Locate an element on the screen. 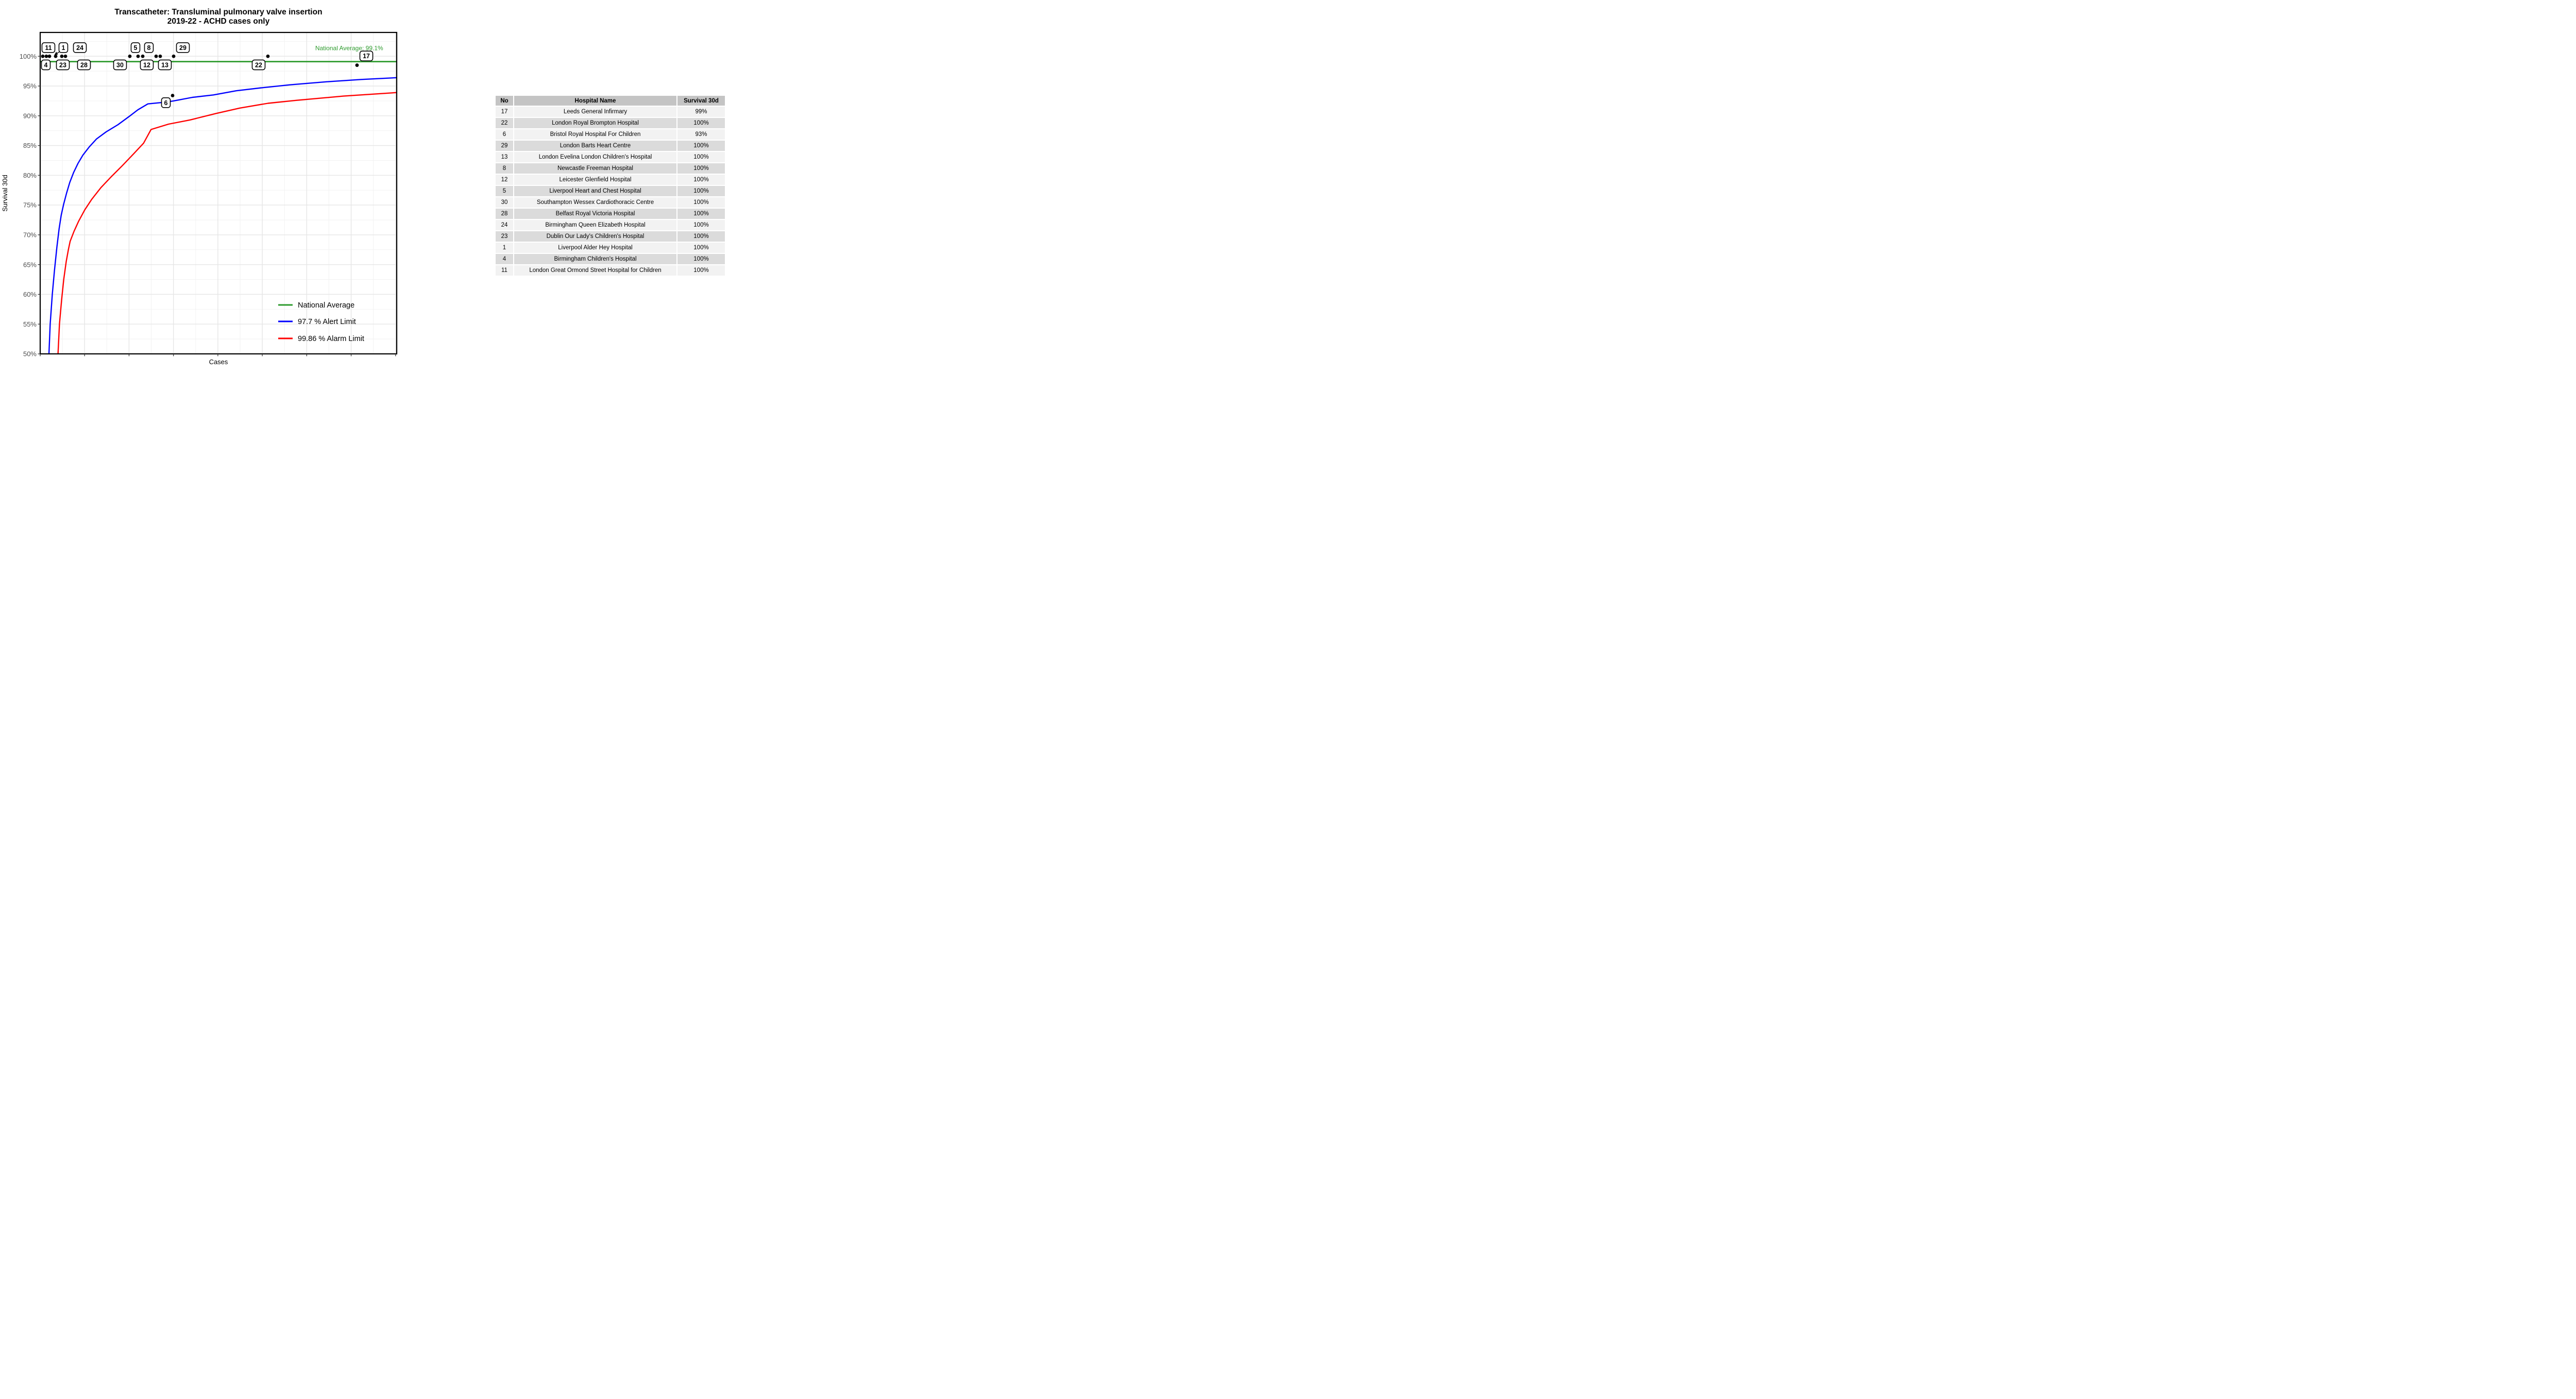  table-row: 1 Liverpool Alder Hey Hospital 100% is located at coordinates (610, 248).